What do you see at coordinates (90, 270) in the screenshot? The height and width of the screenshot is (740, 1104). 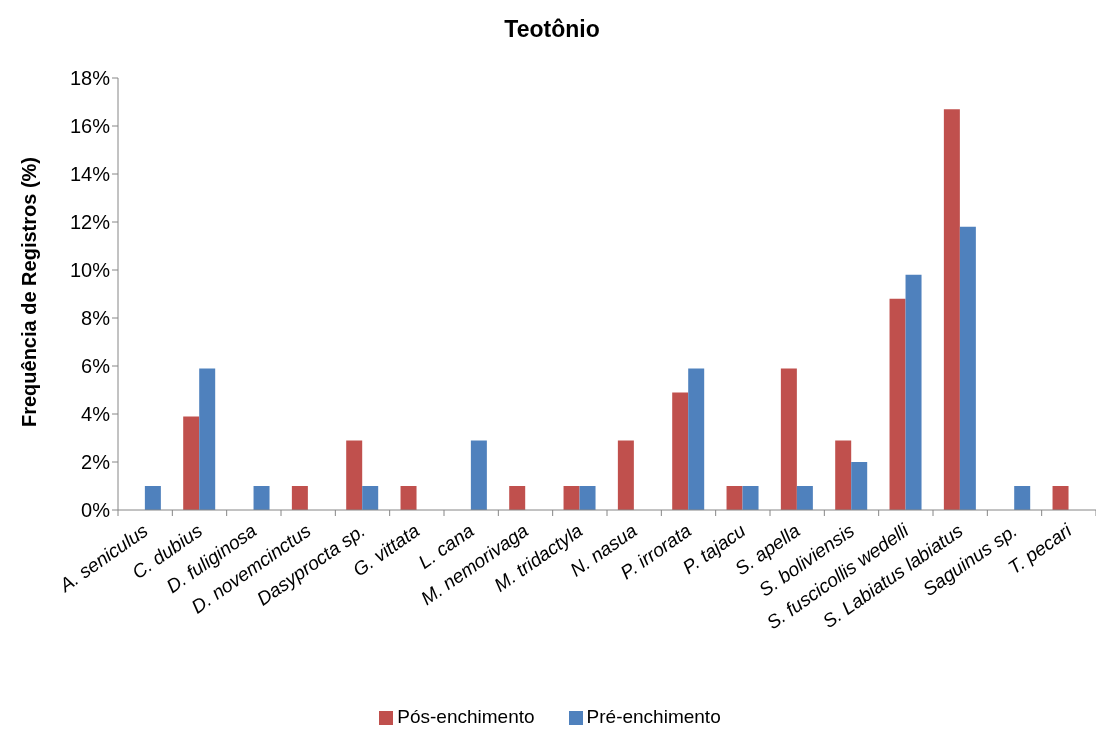 I see `y-tick-label: 10%` at bounding box center [90, 270].